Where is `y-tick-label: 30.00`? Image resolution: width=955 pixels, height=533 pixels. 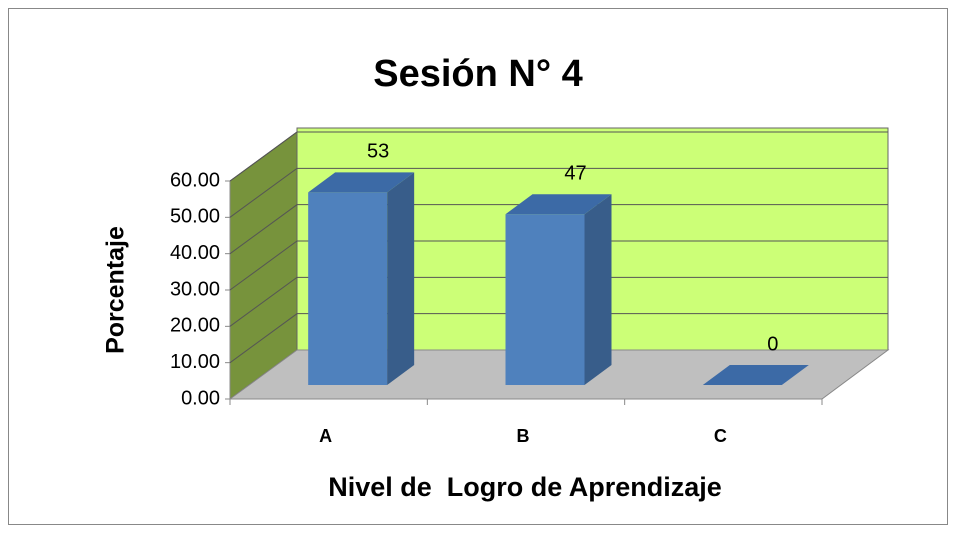
y-tick-label: 30.00 is located at coordinates (195, 289).